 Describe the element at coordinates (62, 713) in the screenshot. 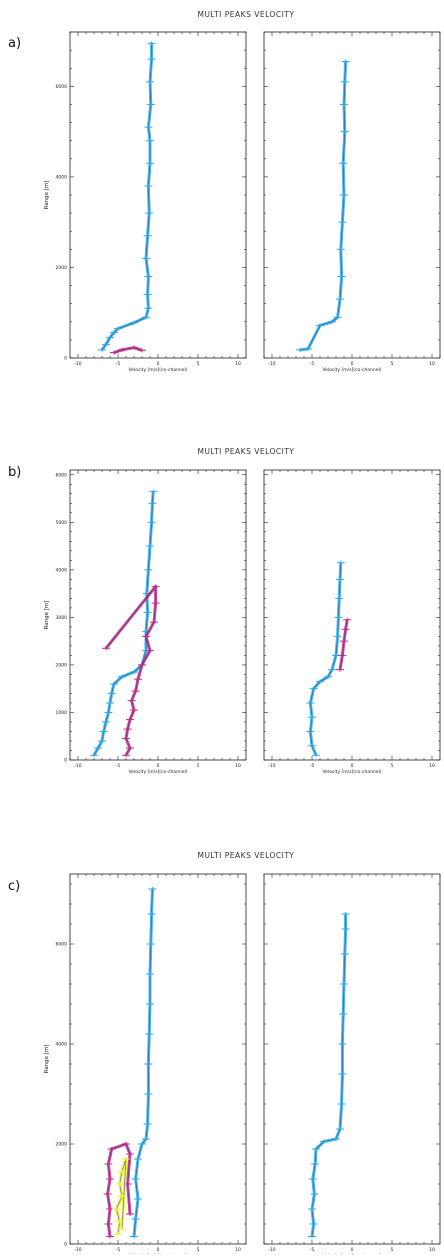

I see `y-tick-label: 1000` at that location.